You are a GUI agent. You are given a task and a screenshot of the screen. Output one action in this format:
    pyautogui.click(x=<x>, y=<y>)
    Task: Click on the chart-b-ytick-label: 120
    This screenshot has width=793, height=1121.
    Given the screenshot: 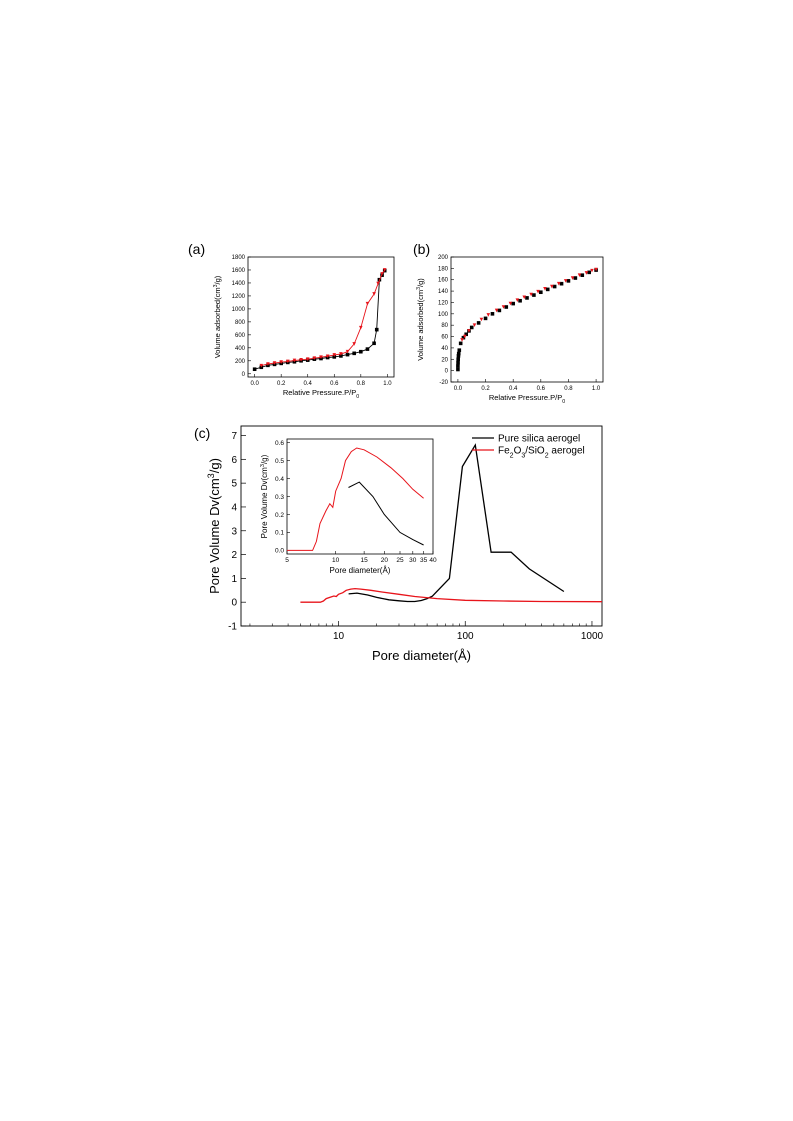 What is the action you would take?
    pyautogui.click(x=443, y=303)
    